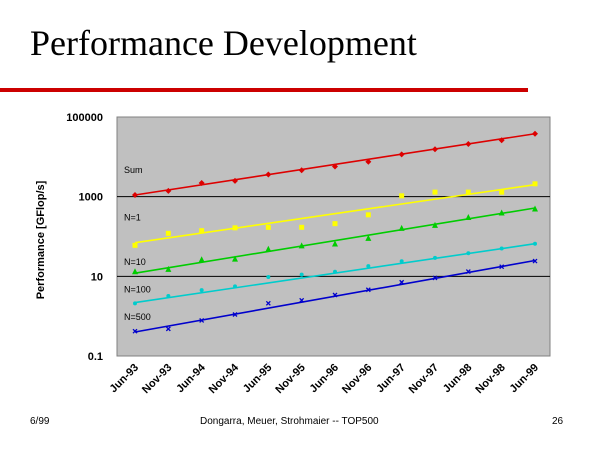  What do you see at coordinates (41, 239) in the screenshot?
I see `y-axis-label: Performance [GFlop/s]` at bounding box center [41, 239].